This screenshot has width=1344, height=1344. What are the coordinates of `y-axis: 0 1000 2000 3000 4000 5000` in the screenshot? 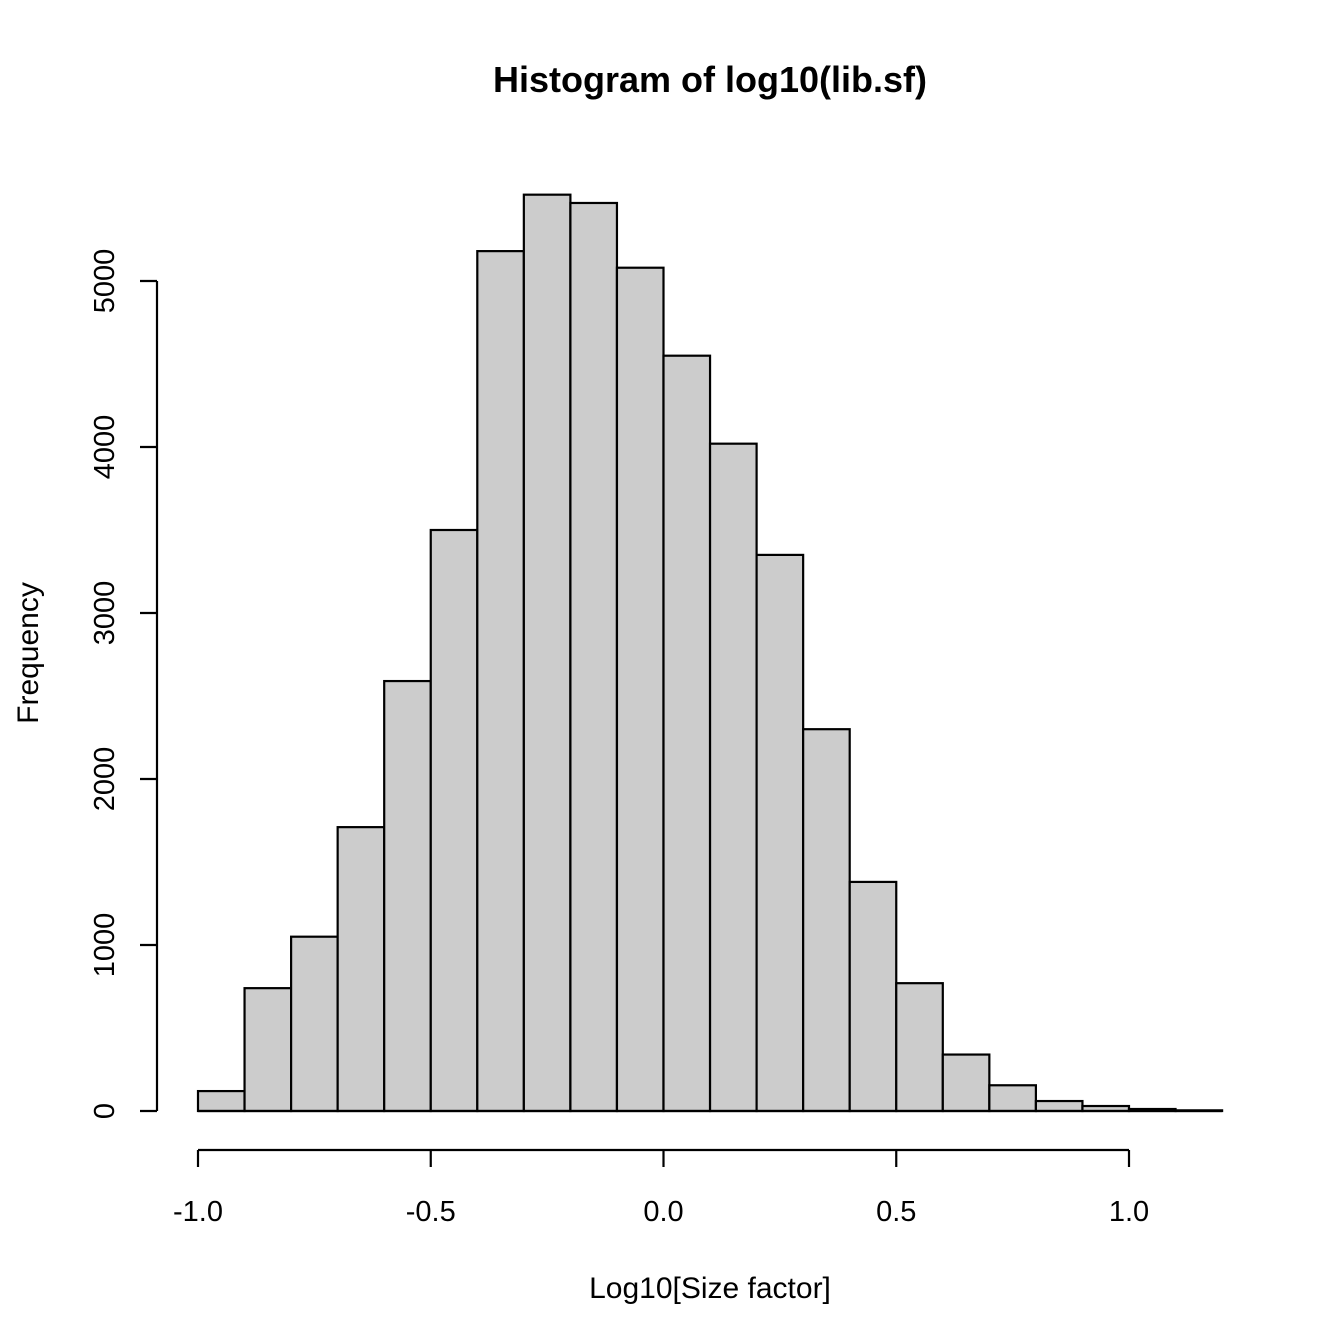 It's located at (124, 684).